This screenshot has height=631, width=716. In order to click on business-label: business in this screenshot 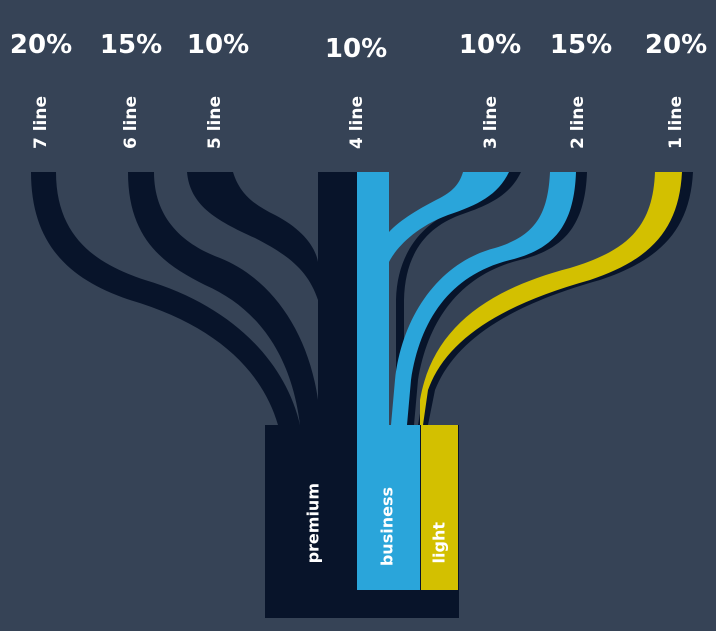, I will do `click(387, 527)`.